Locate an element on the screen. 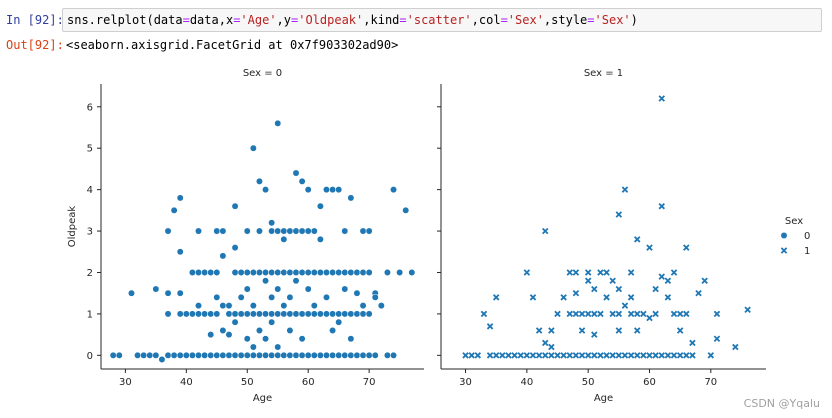  x-tick-label: 70 is located at coordinates (710, 382).